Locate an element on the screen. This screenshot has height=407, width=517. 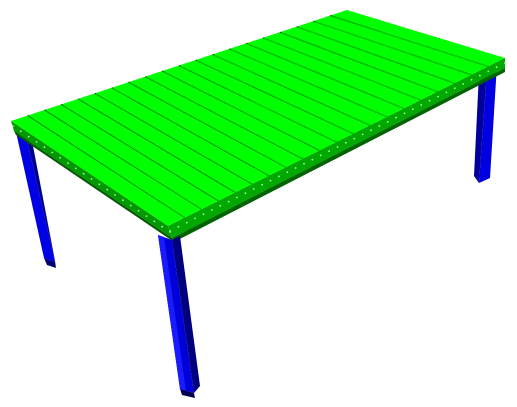
apron-left-shade is located at coordinates (94, 186).